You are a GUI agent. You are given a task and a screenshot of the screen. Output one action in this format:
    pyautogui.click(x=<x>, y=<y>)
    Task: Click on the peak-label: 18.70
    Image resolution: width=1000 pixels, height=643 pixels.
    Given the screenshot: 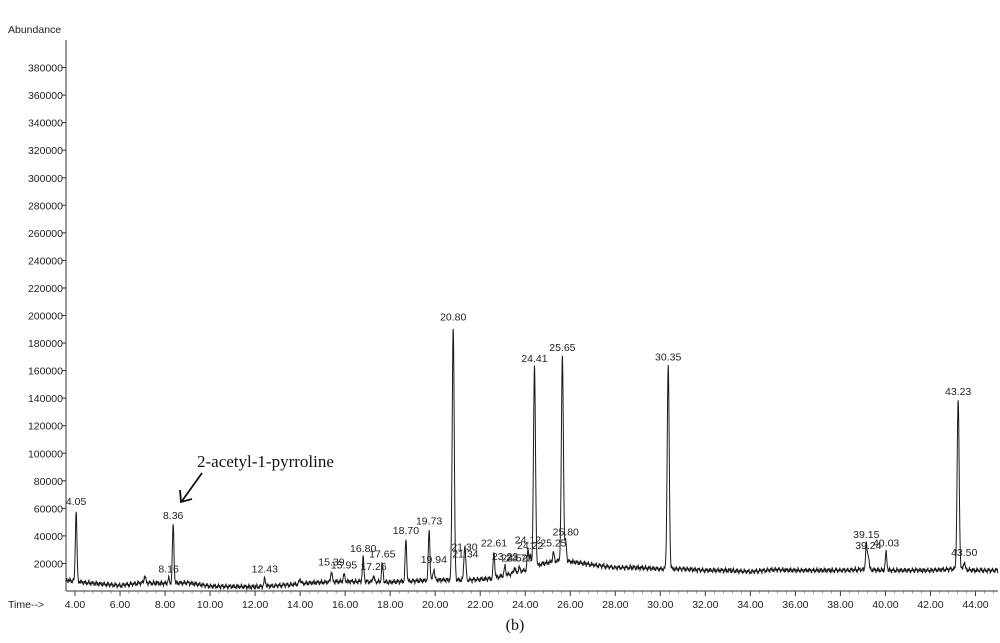 What is the action you would take?
    pyautogui.click(x=406, y=531)
    